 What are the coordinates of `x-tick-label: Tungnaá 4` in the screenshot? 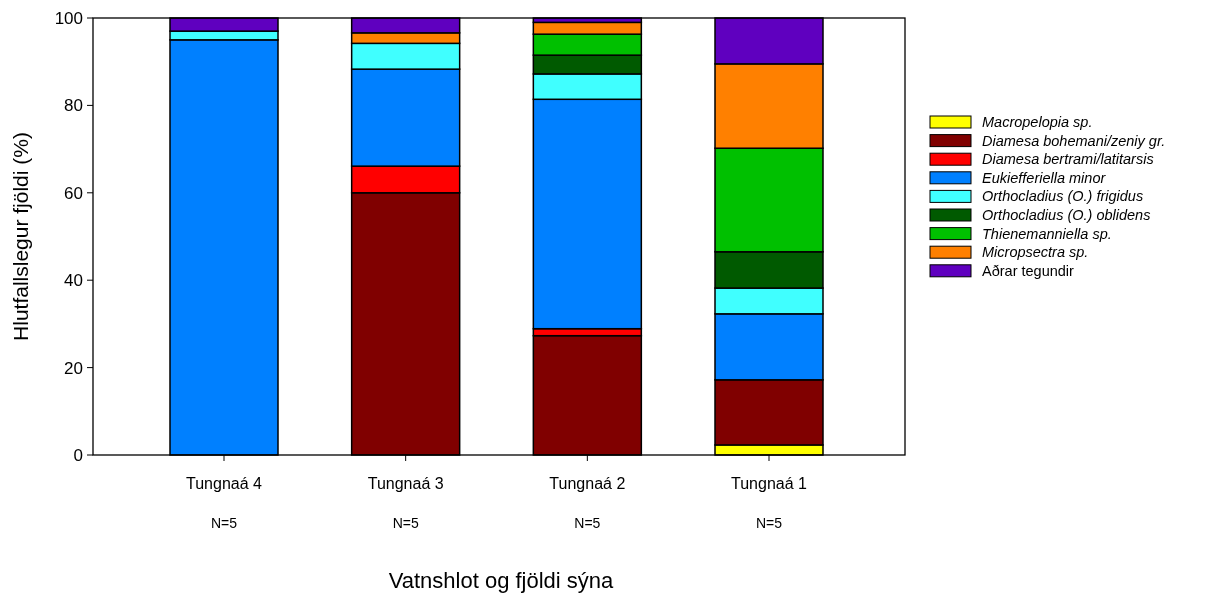 It's located at (224, 483).